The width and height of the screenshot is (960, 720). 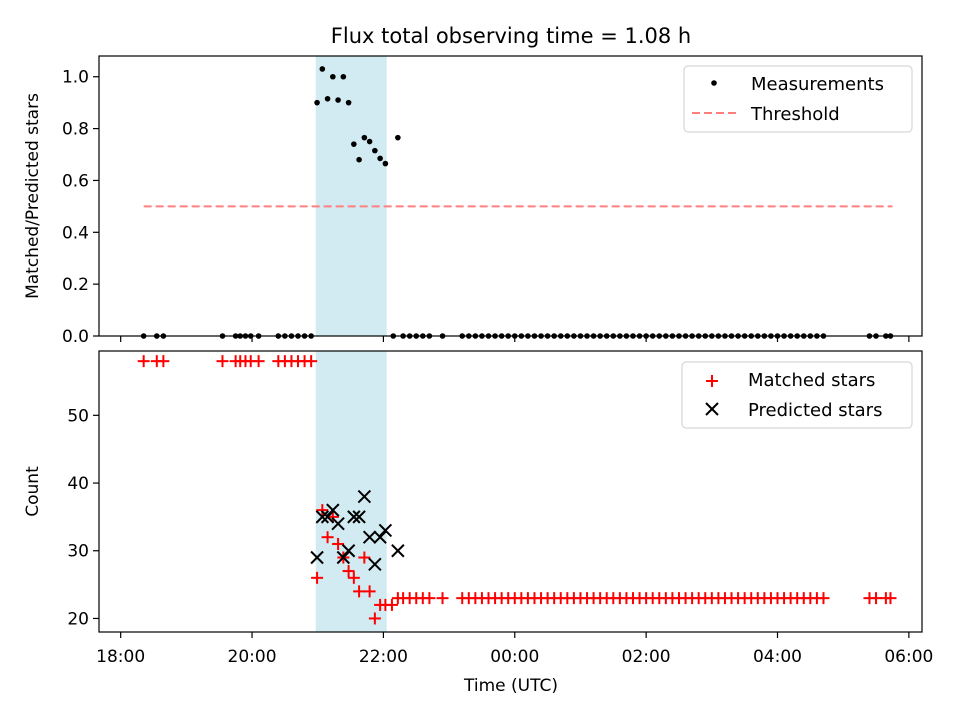 What do you see at coordinates (80, 207) in the screenshot?
I see `top-y-ticks: 0.0 0.2 0.4 0.6 0.8 1.0` at bounding box center [80, 207].